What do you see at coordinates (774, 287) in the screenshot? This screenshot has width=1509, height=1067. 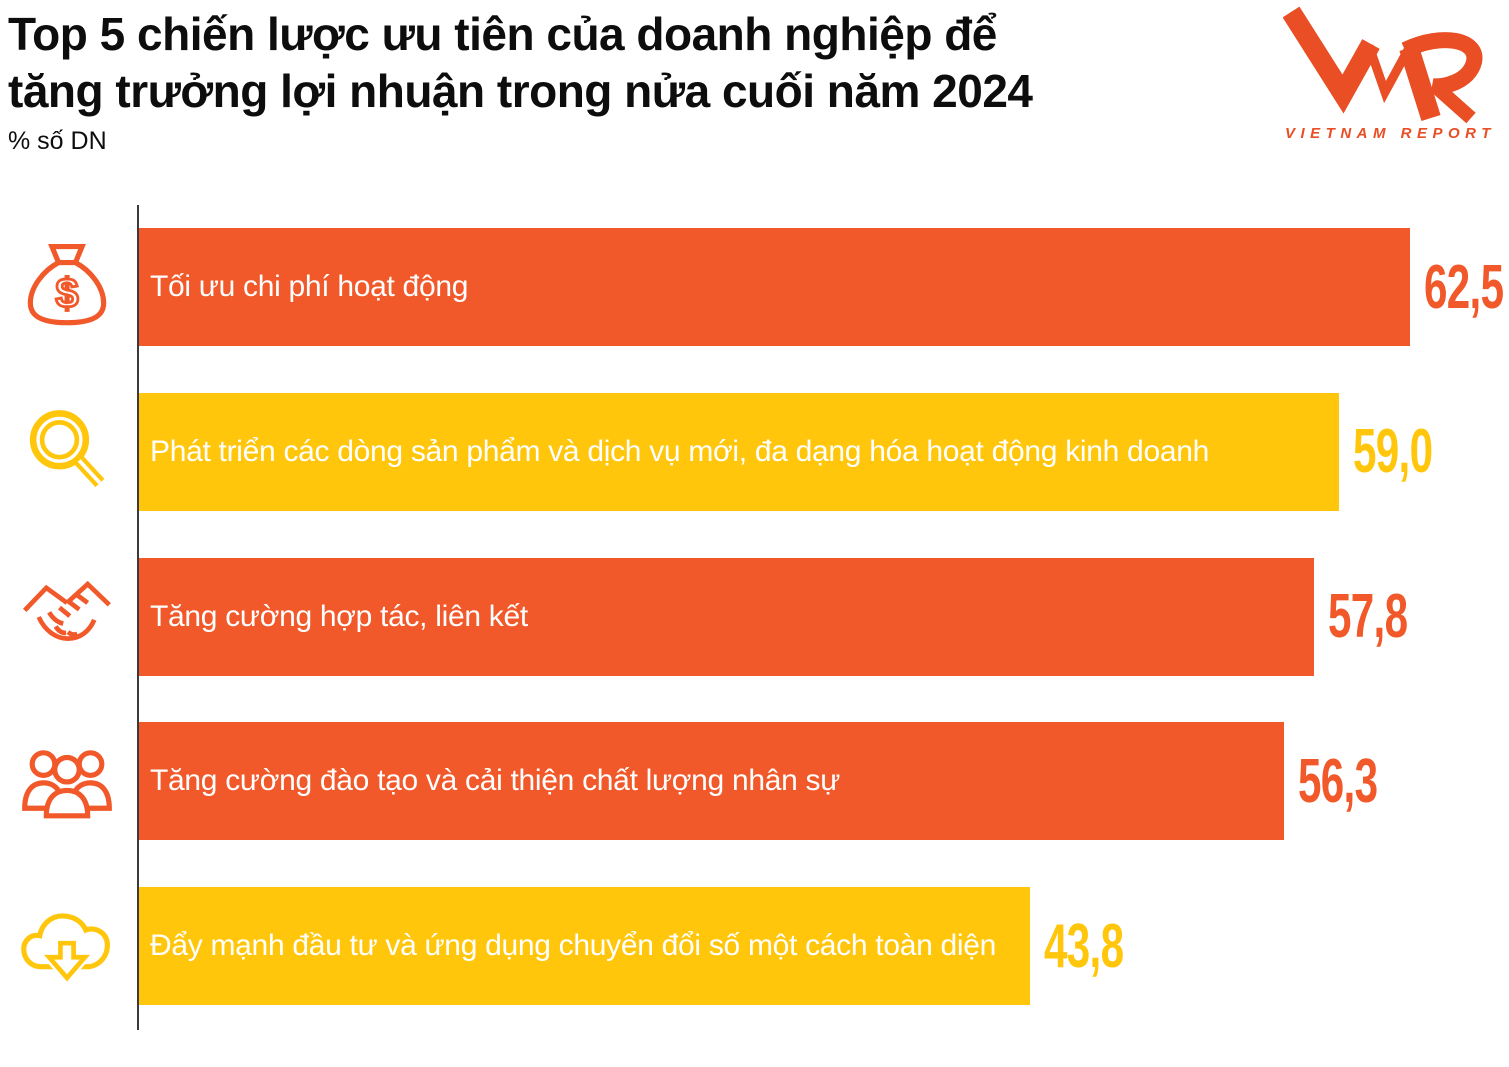 I see `bar: Tối ưu chi phí hoạt động` at bounding box center [774, 287].